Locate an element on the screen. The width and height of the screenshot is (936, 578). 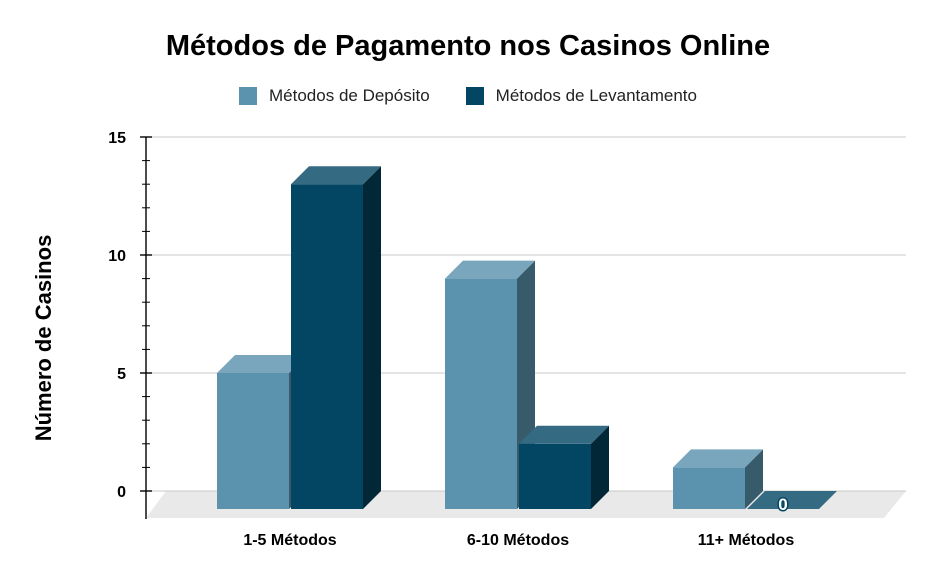
legend-swatch-withdrawal is located at coordinates (474, 96).